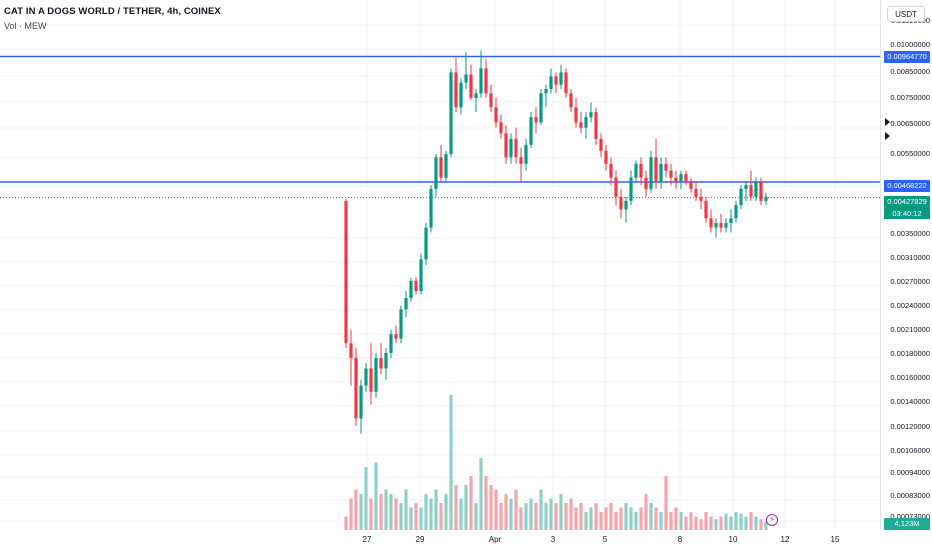 This screenshot has width=932, height=550. Describe the element at coordinates (420, 539) in the screenshot. I see `time-tick-label: 29` at that location.